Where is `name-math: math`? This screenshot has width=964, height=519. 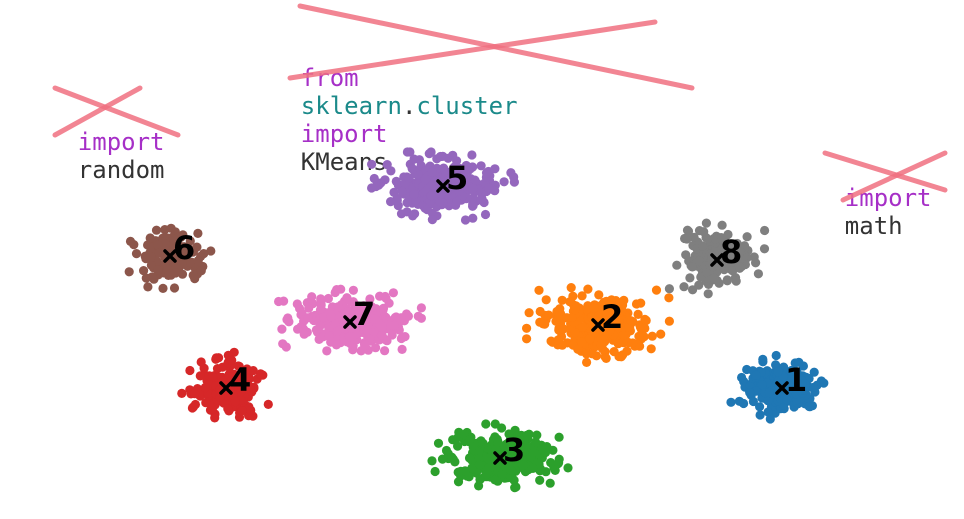 name-math: math is located at coordinates (873, 226).